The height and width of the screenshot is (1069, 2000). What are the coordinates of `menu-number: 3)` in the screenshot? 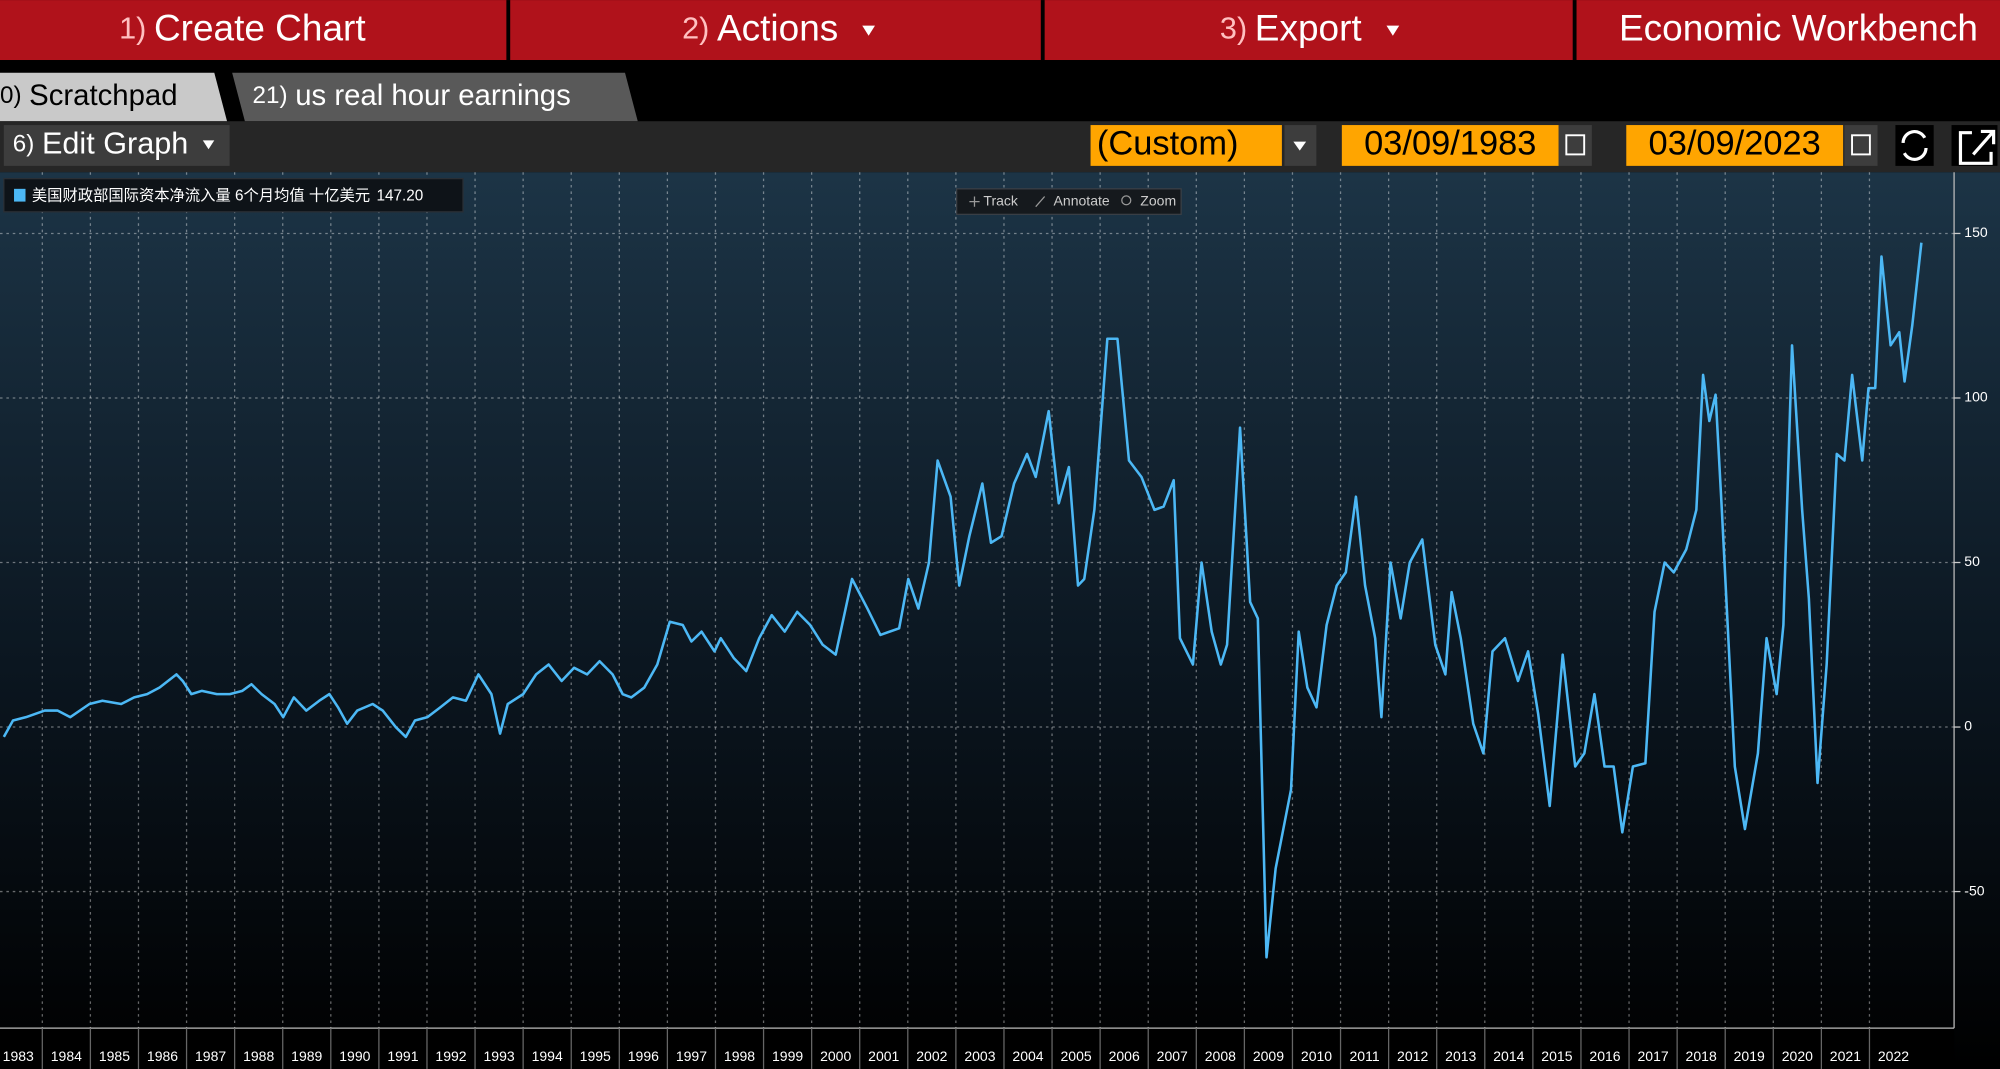 It's located at (1233, 29).